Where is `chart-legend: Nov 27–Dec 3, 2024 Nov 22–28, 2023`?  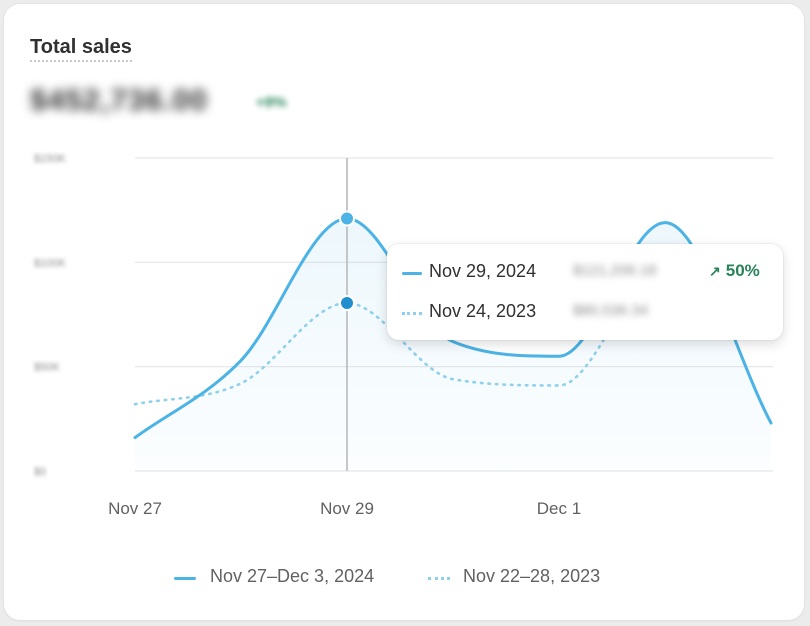
chart-legend: Nov 27–Dec 3, 2024 Nov 22–28, 2023 is located at coordinates (404, 578).